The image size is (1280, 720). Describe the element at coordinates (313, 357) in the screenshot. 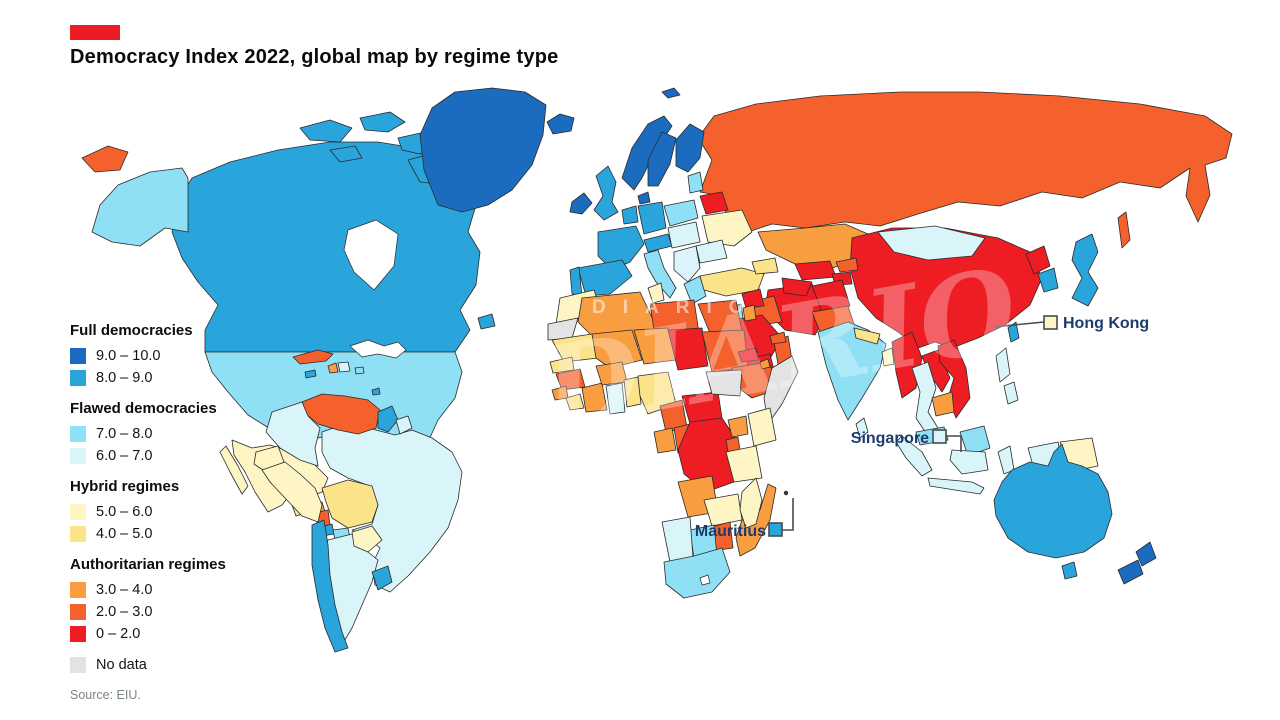

I see `country-cuba` at that location.